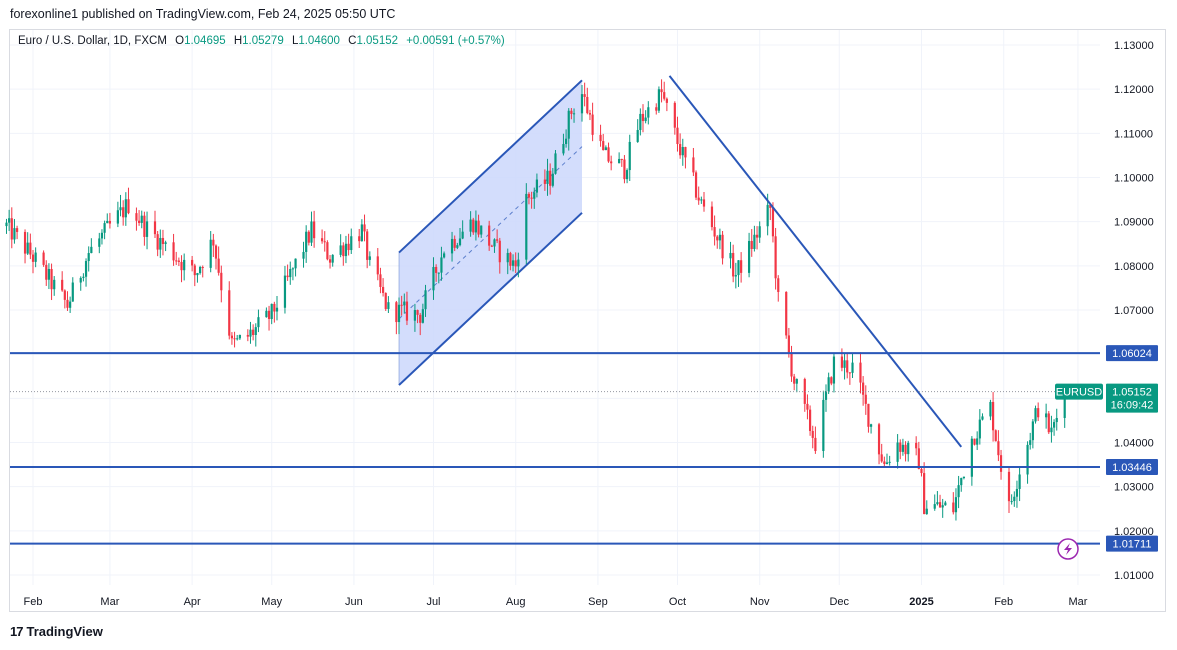  What do you see at coordinates (516, 602) in the screenshot?
I see `x-tick-label: Aug` at bounding box center [516, 602].